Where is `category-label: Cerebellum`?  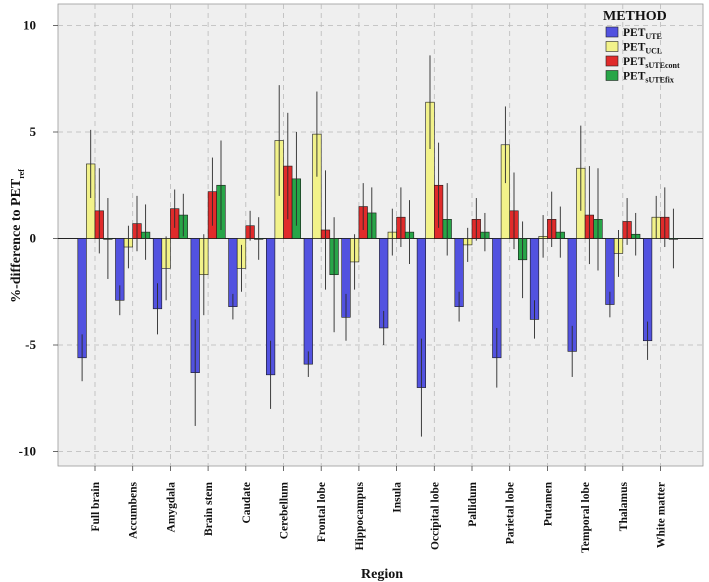
category-label: Cerebellum is located at coordinates (285, 511).